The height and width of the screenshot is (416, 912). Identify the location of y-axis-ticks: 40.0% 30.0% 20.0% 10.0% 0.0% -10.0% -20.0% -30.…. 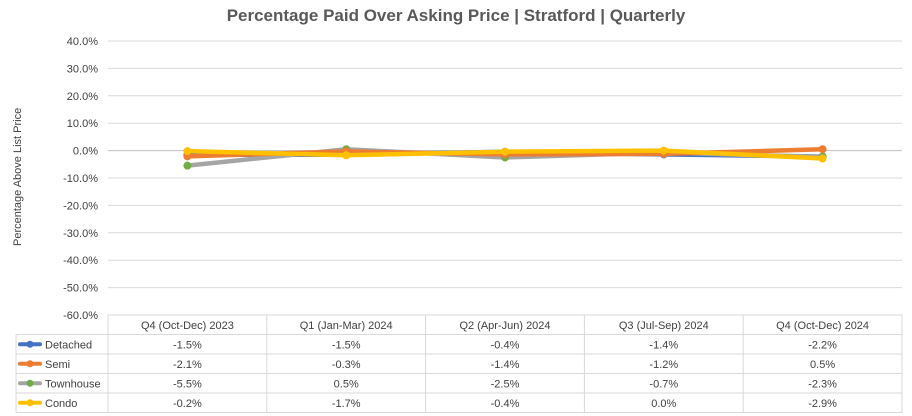
(80, 179).